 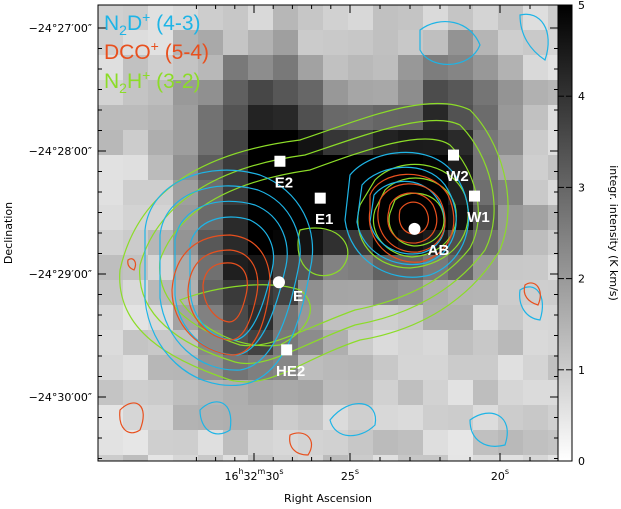 I want to click on source-marker-w1, so click(x=474, y=196).